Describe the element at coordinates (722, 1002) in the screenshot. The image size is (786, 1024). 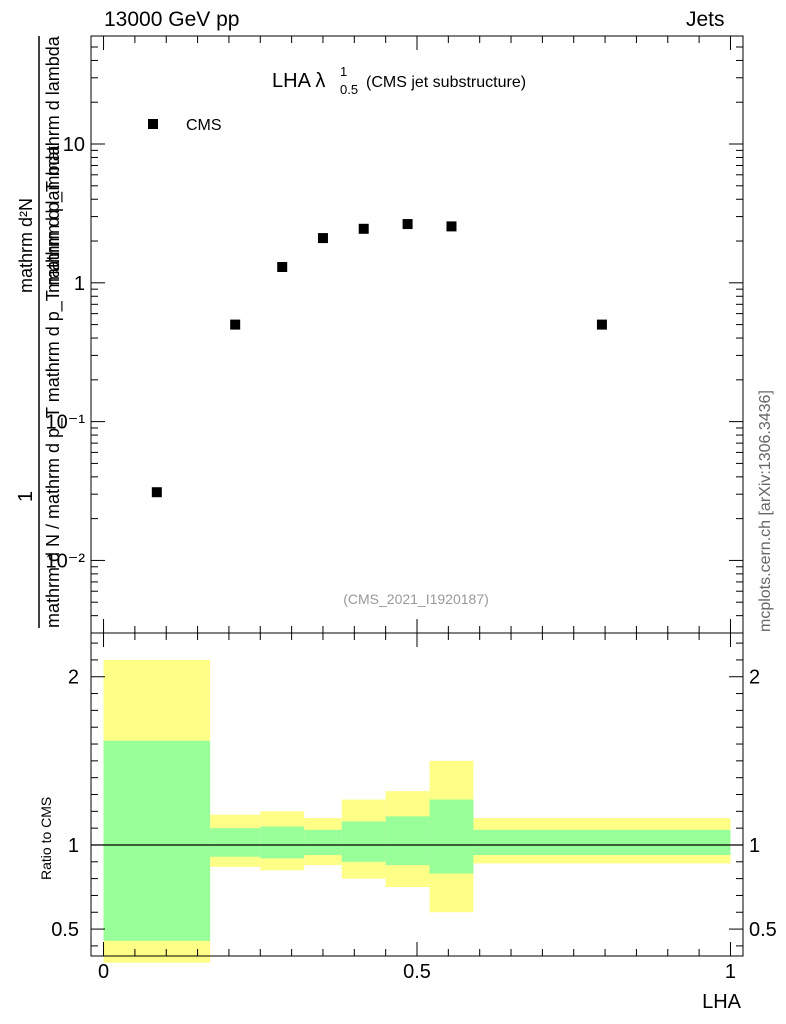
I see `x-axis-label: LHA` at that location.